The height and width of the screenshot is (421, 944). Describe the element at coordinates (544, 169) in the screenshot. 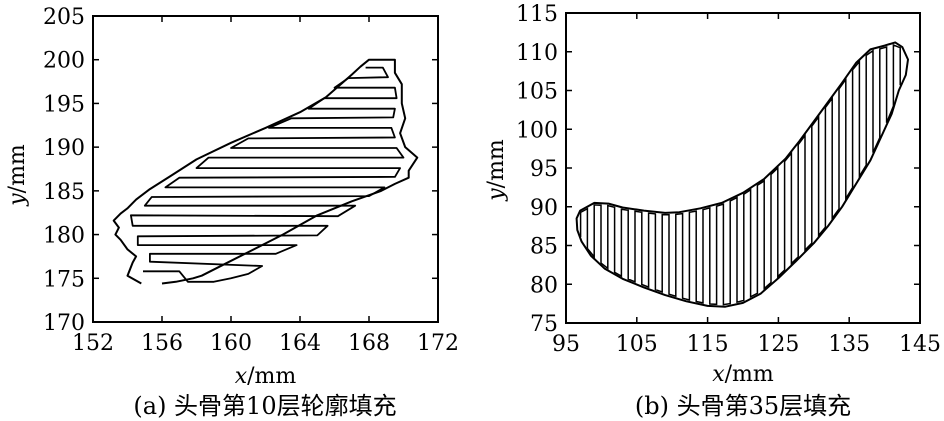

I see `y-tick-label: 95` at that location.